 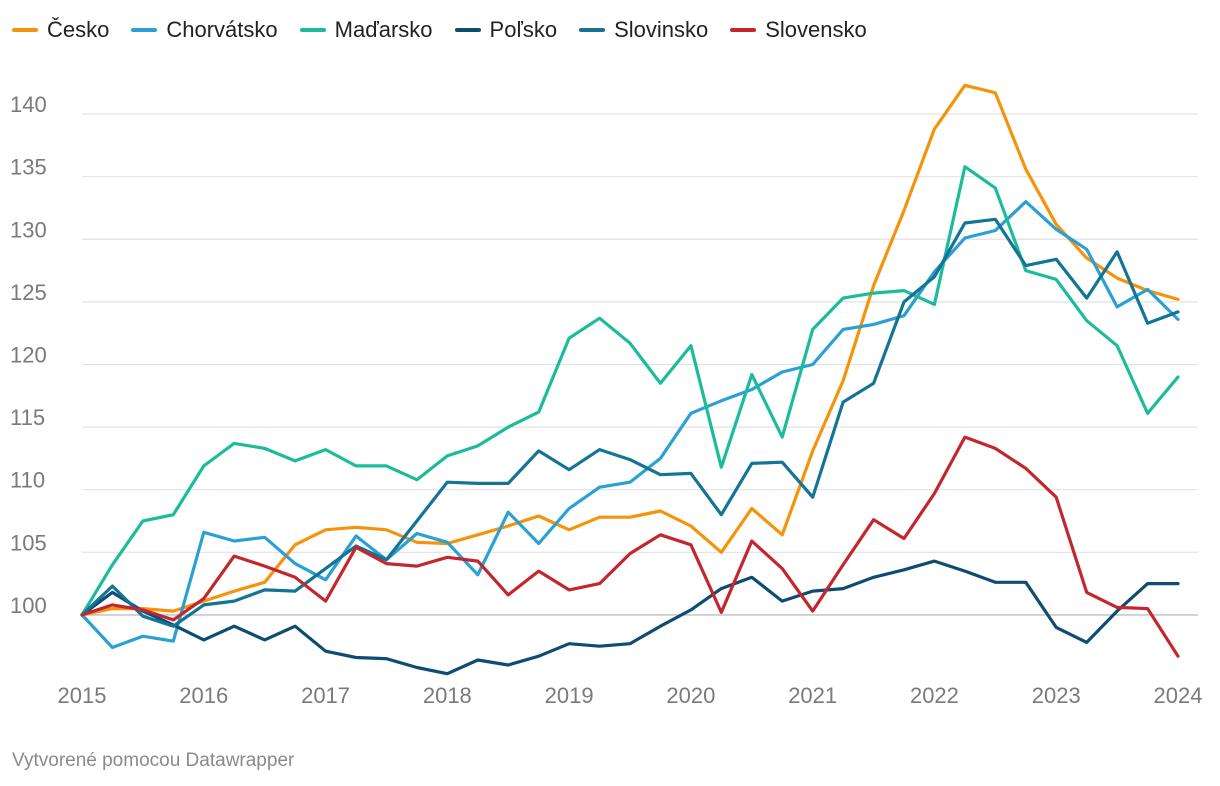 What do you see at coordinates (28, 605) in the screenshot?
I see `y-tick-label: 100` at bounding box center [28, 605].